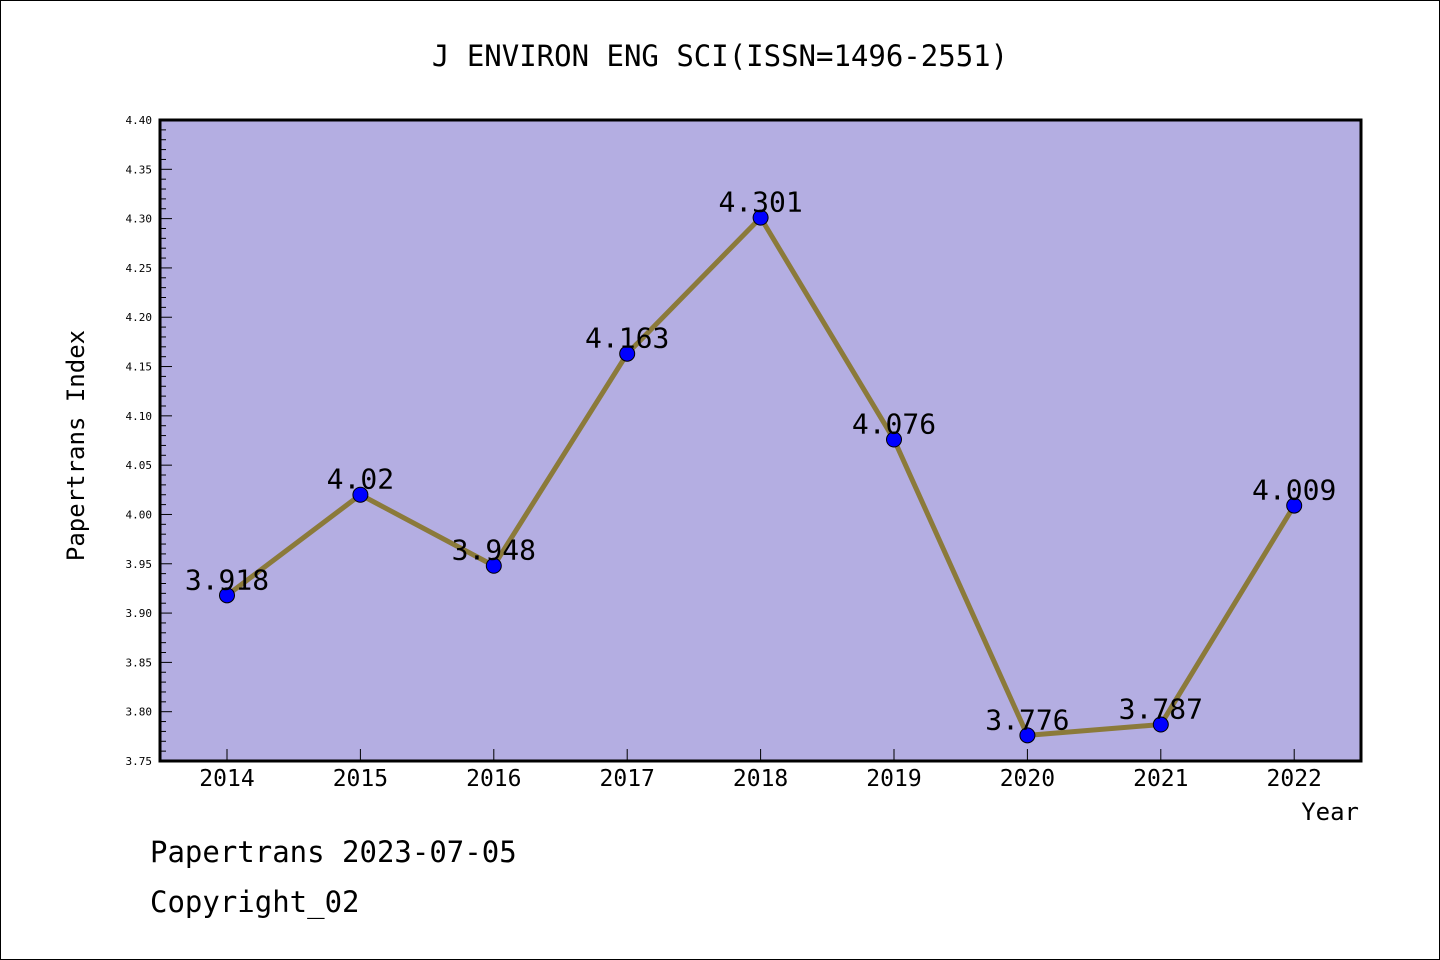 This screenshot has width=1440, height=960. What do you see at coordinates (894, 424) in the screenshot?
I see `data-label: 4.076` at bounding box center [894, 424].